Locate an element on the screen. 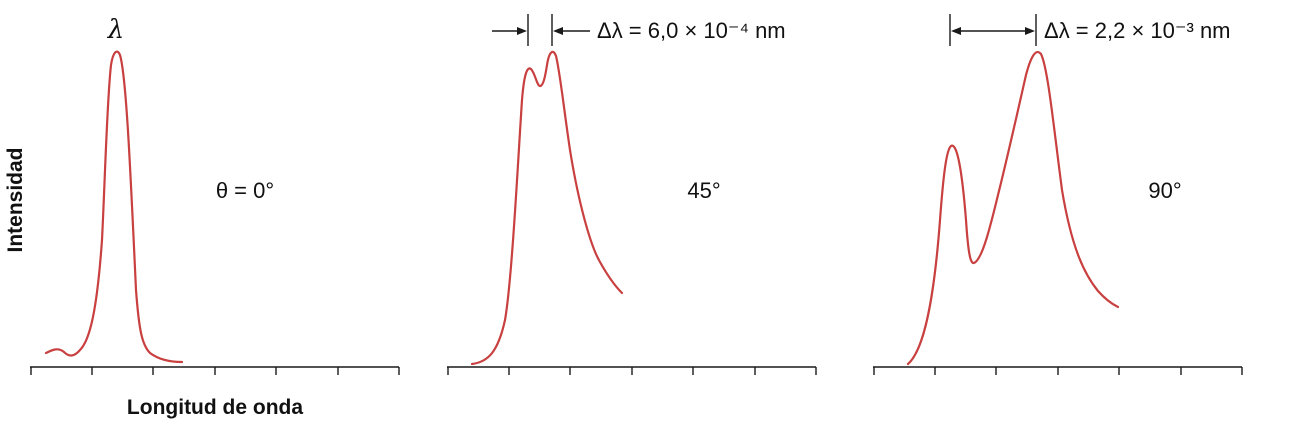 The width and height of the screenshot is (1294, 425). panel-3-separation-label: Δλ = 2,2 × 10⁻³ nm is located at coordinates (1137, 30).